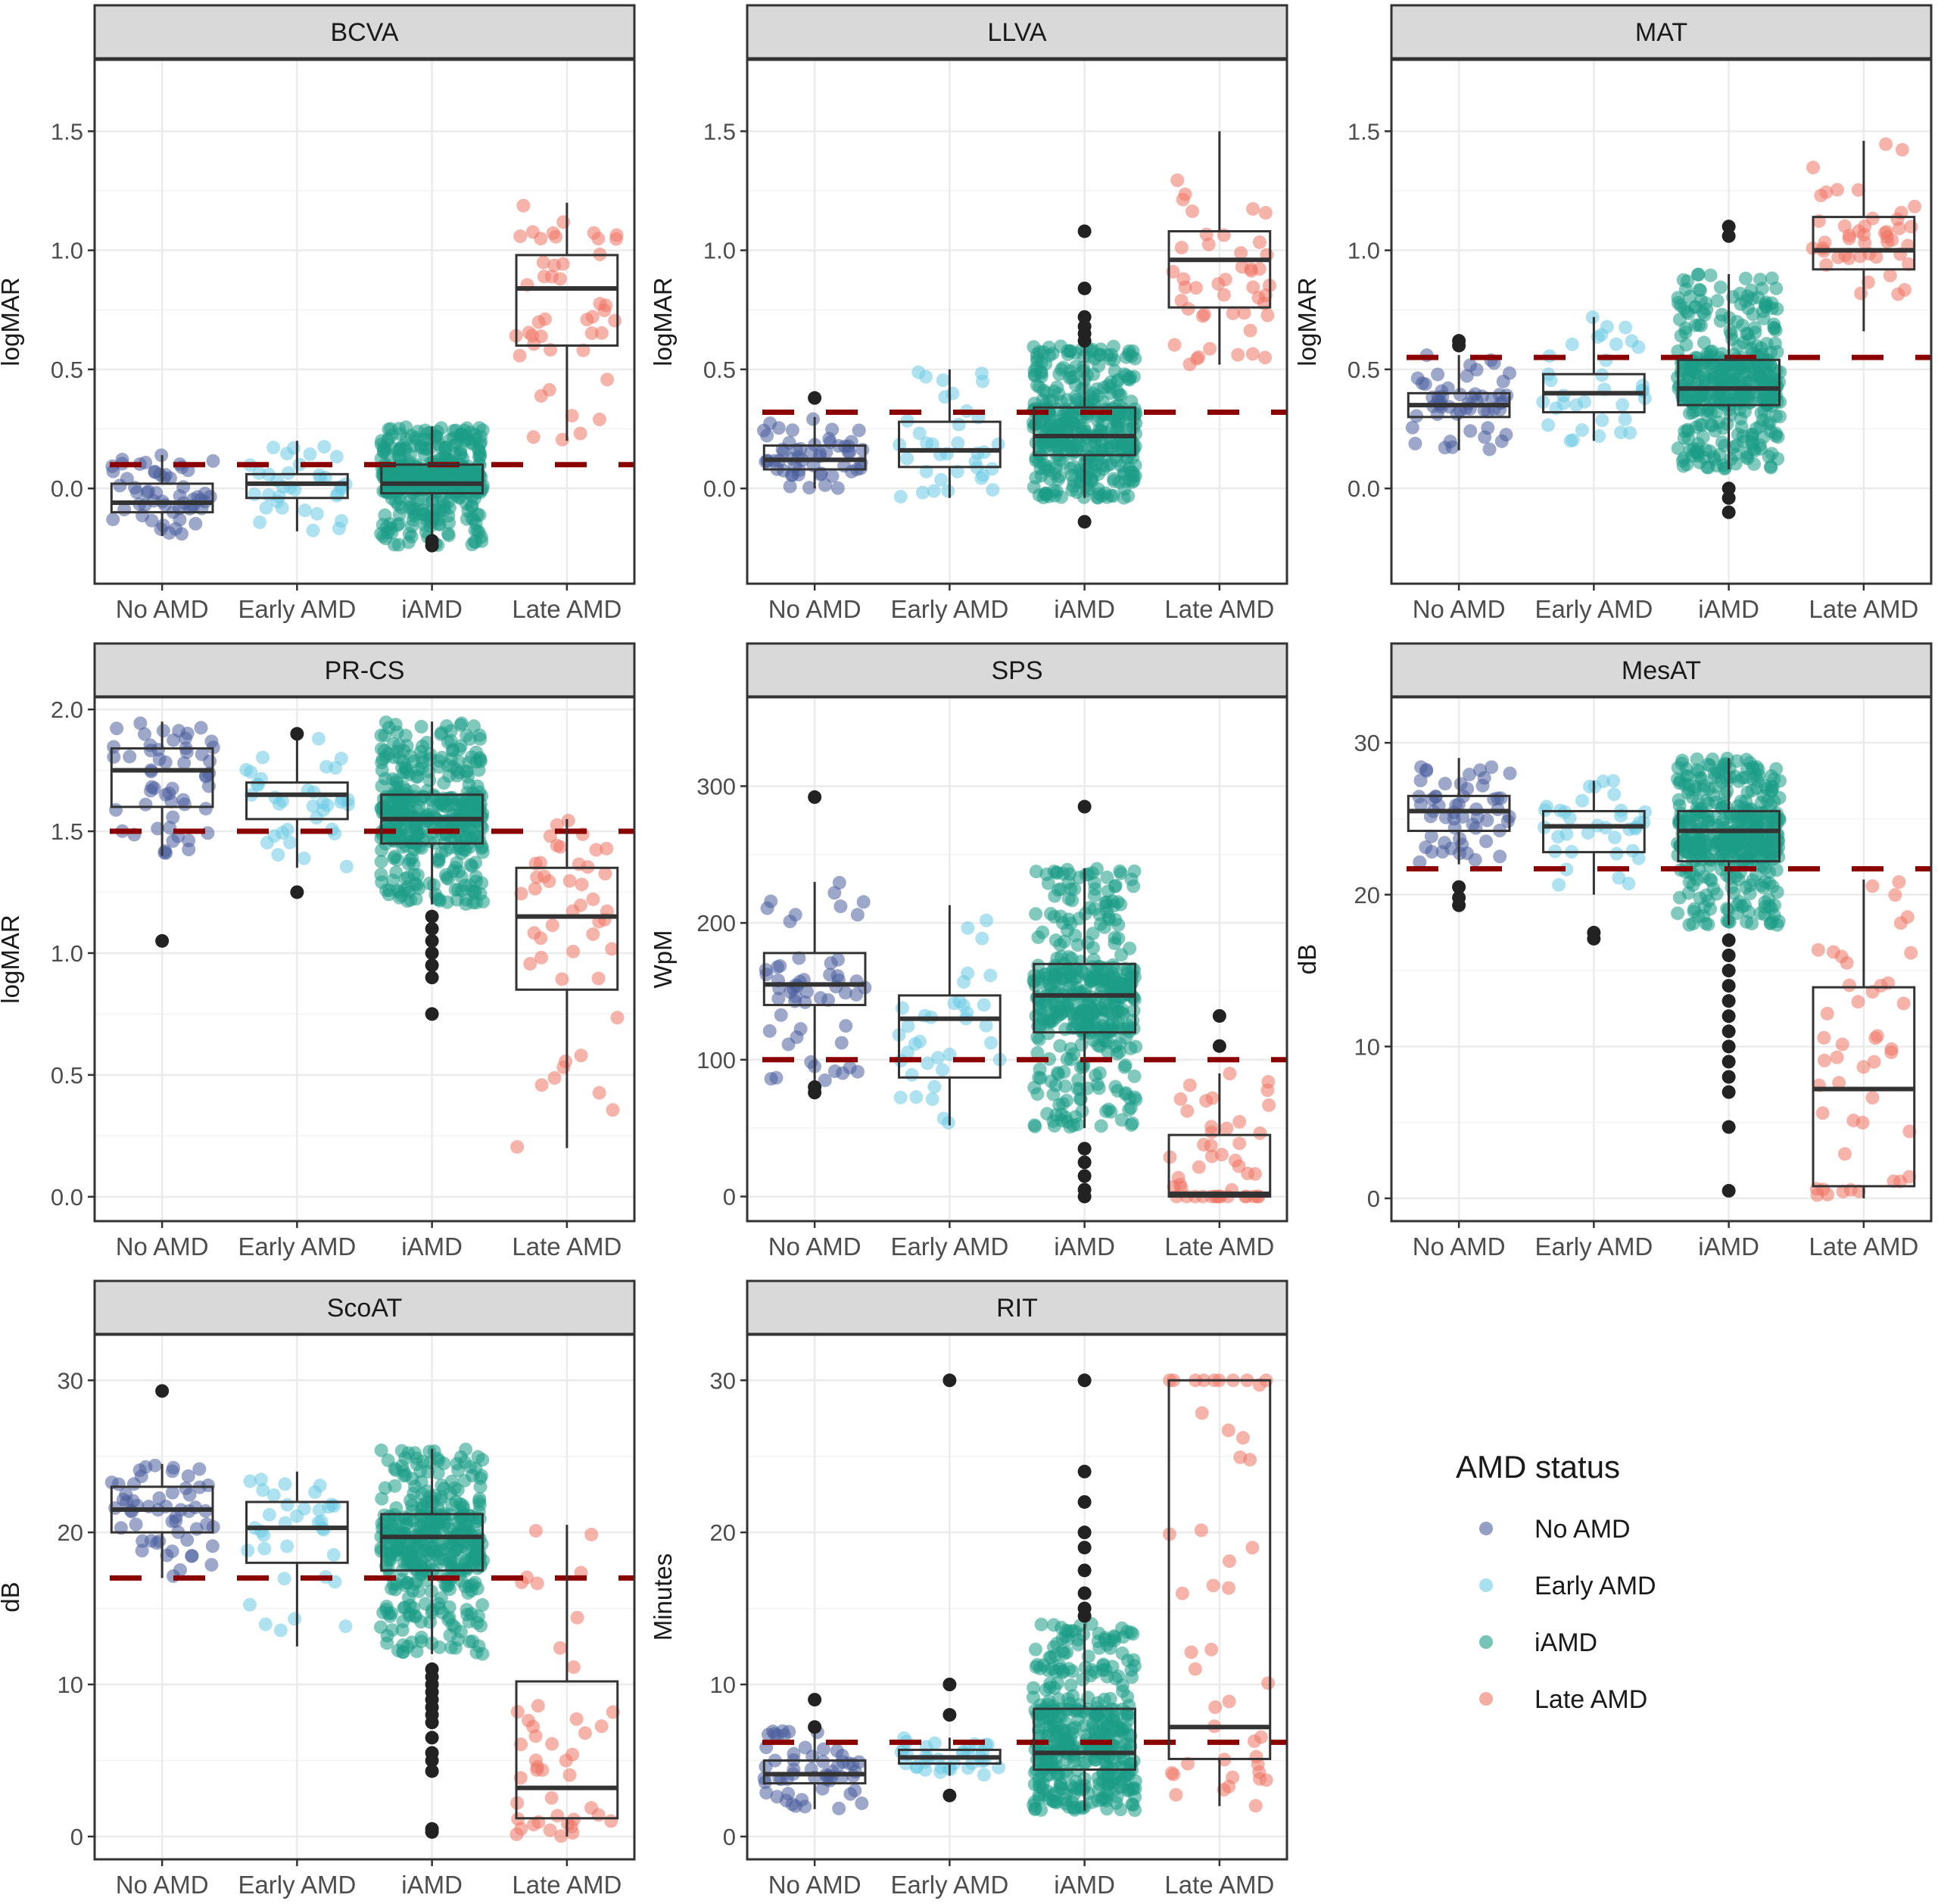 The width and height of the screenshot is (1938, 1904). Describe the element at coordinates (67, 370) in the screenshot. I see `y-tick-label: 0.5` at that location.